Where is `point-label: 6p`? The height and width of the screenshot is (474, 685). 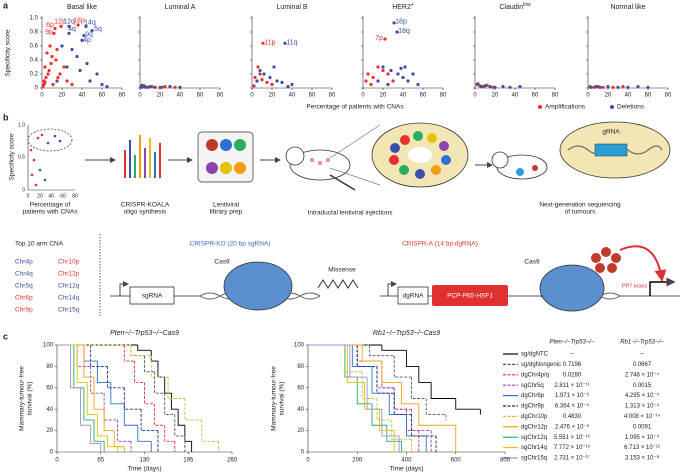
point-label: 6p is located at coordinates (50, 25).